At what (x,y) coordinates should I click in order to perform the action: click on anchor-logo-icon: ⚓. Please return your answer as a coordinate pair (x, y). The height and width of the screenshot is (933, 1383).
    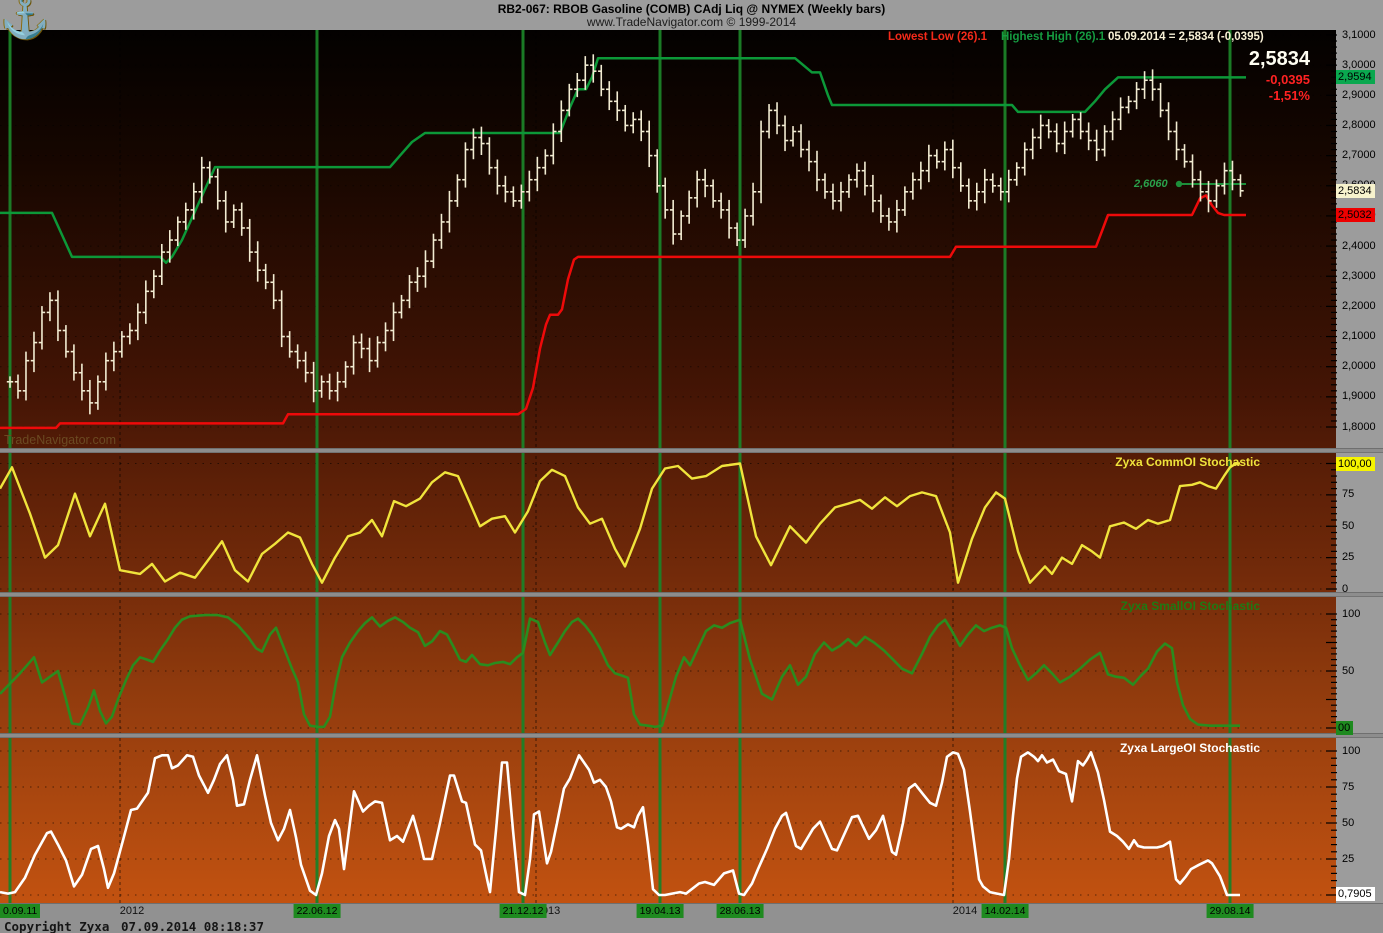
    Looking at the image, I should click on (25, 20).